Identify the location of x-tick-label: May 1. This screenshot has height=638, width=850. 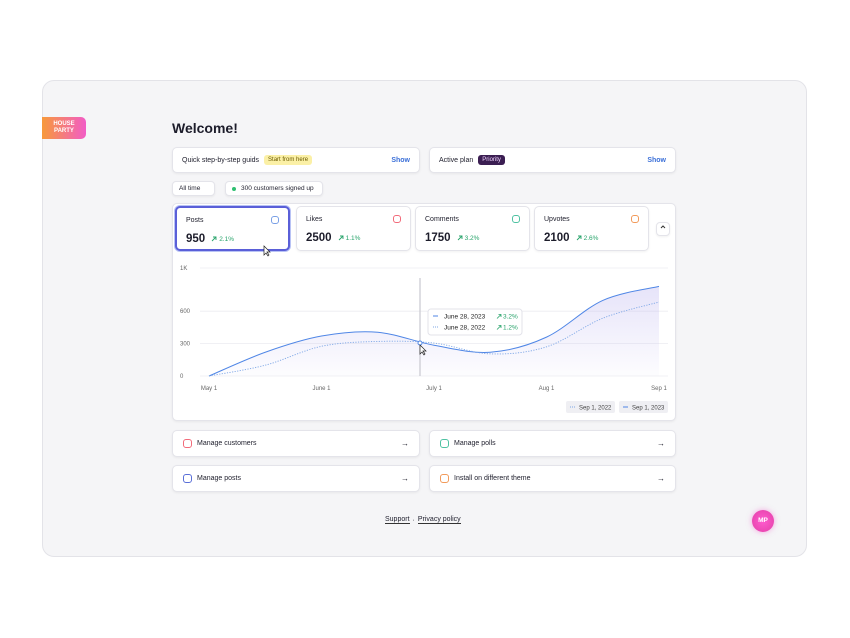
(209, 389).